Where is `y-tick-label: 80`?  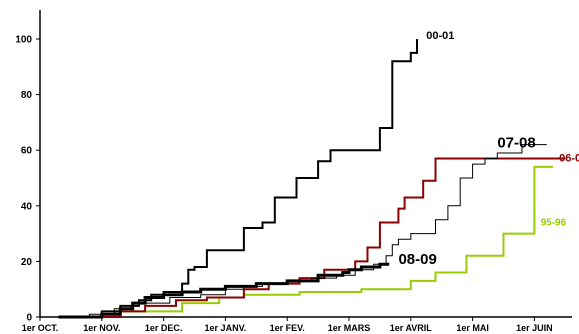 y-tick-label: 80 is located at coordinates (27, 95).